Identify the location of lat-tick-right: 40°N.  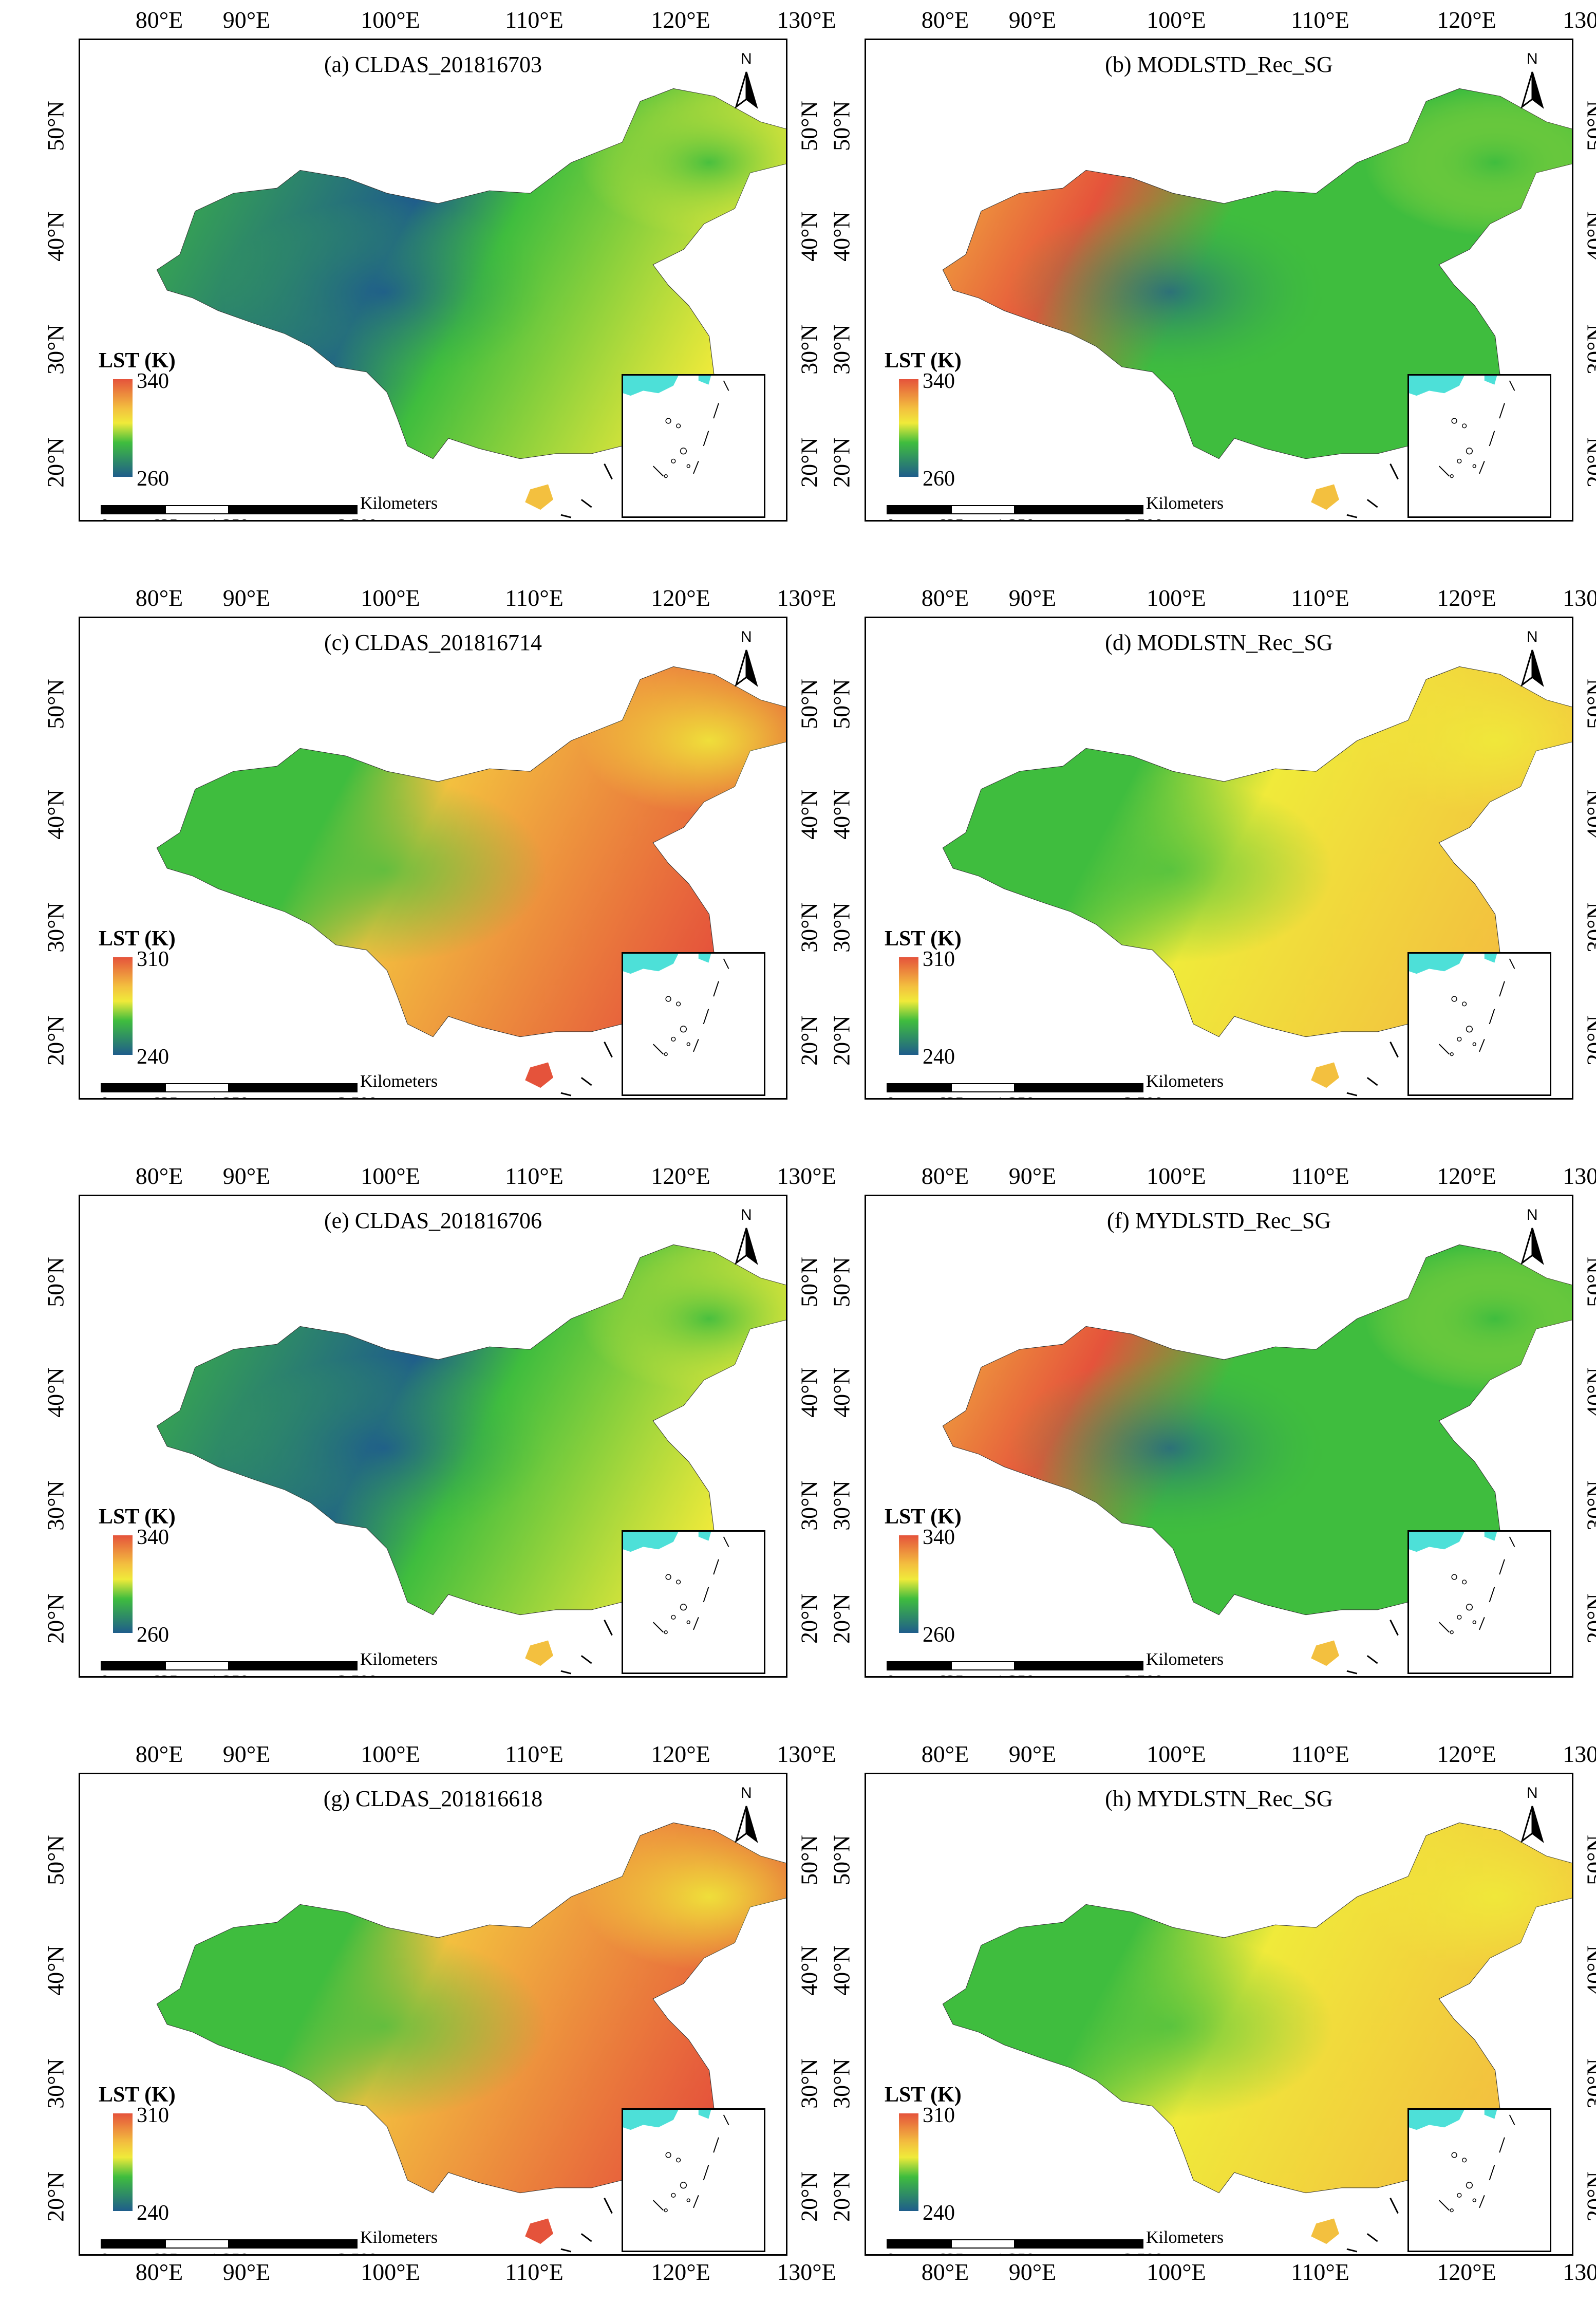
(1589, 814).